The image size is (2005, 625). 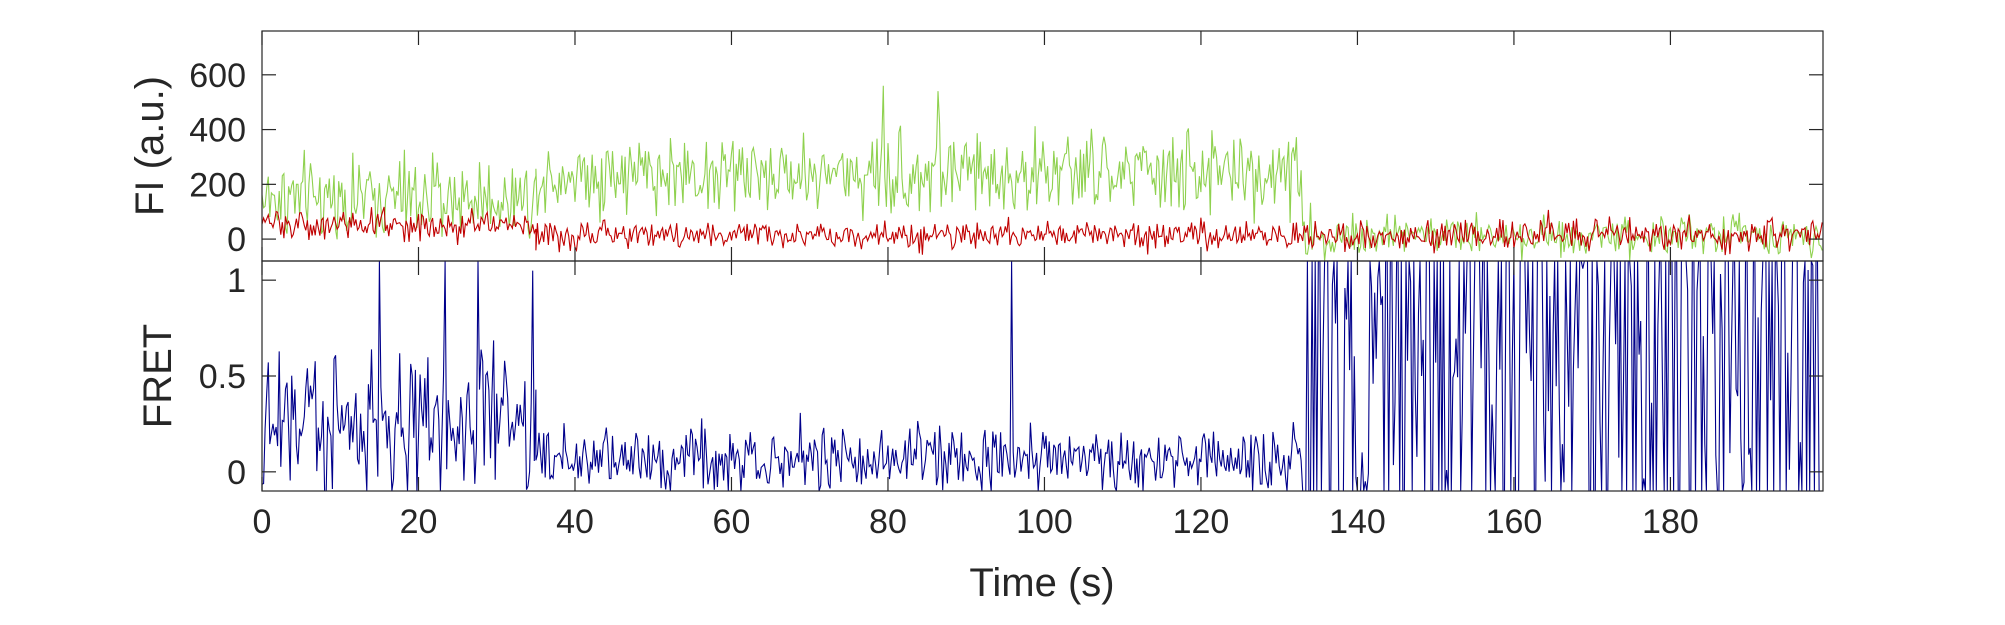 I want to click on y-tick-label: 600, so click(x=217, y=76).